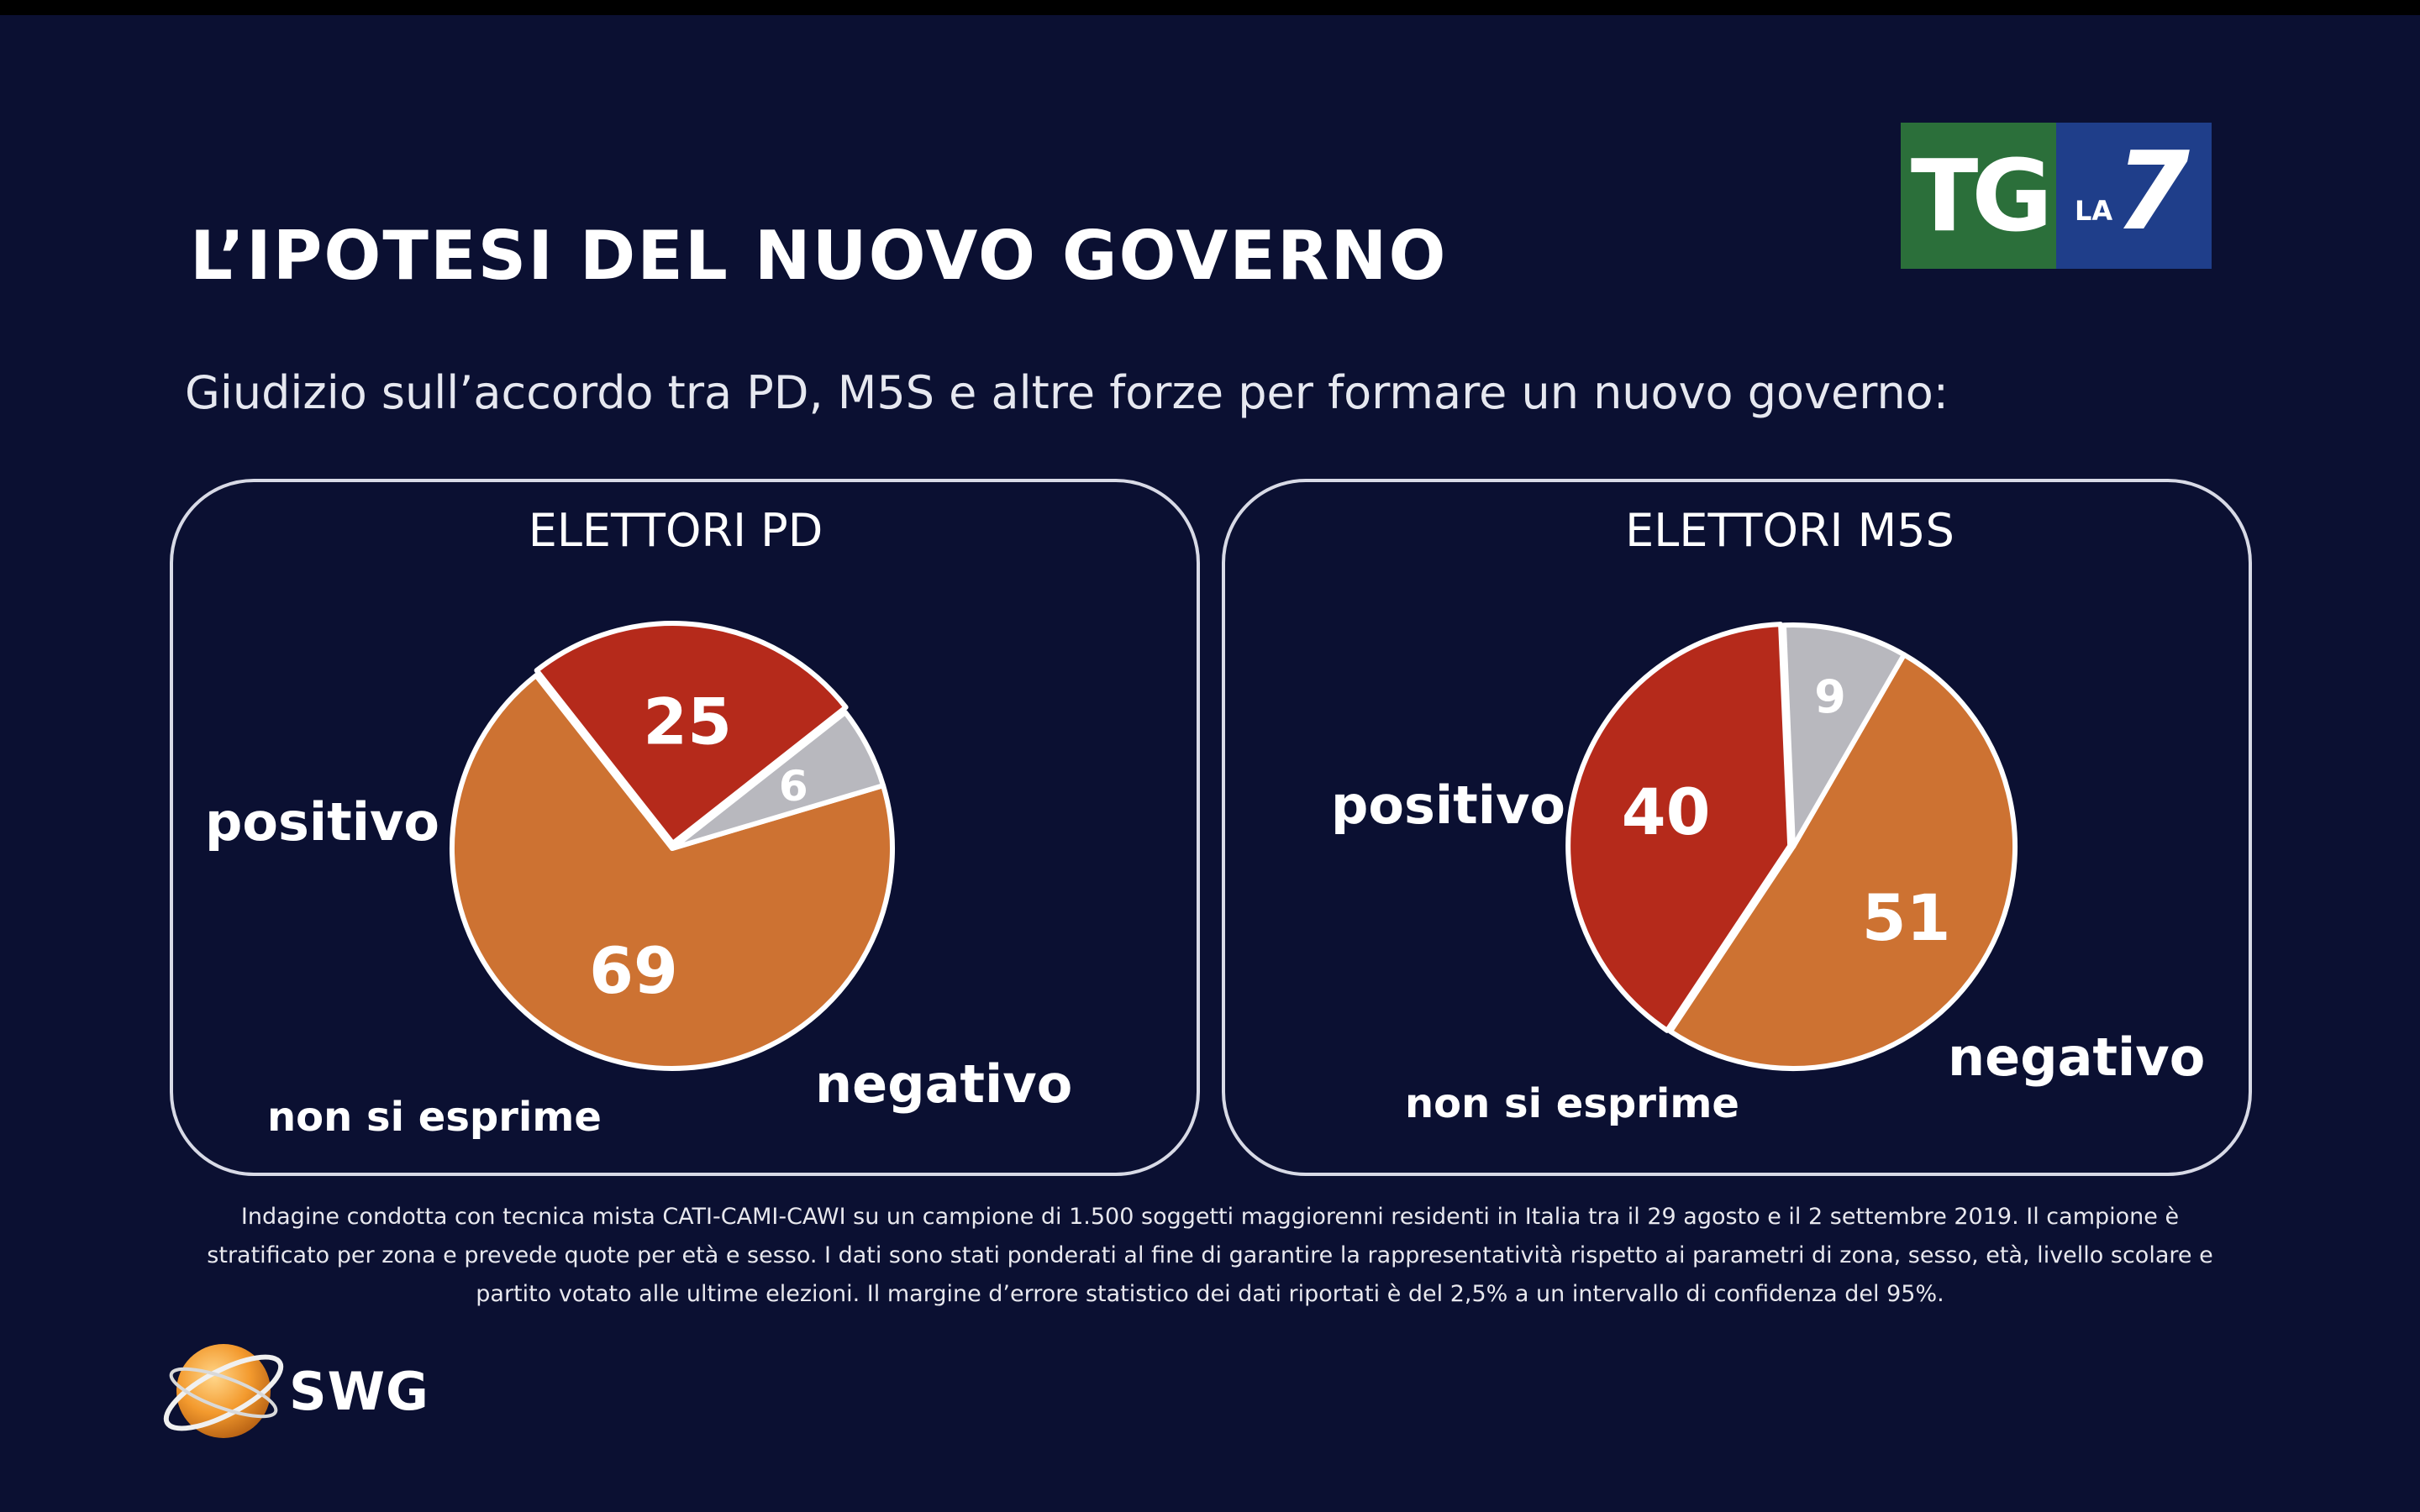  What do you see at coordinates (794, 786) in the screenshot?
I see `pie-value-label: 6` at bounding box center [794, 786].